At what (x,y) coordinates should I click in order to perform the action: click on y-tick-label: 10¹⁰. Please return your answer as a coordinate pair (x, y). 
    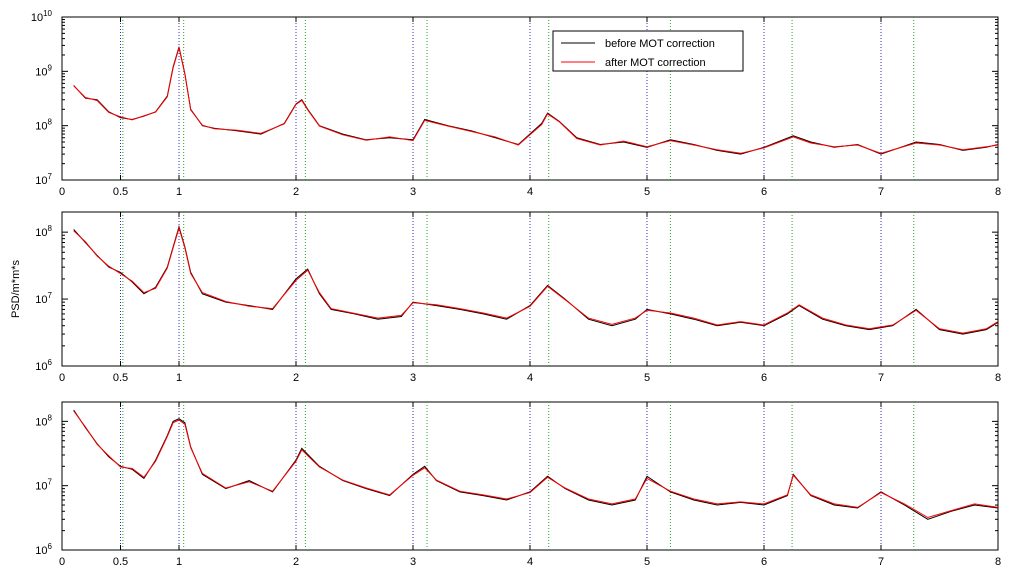
    Looking at the image, I should click on (42, 16).